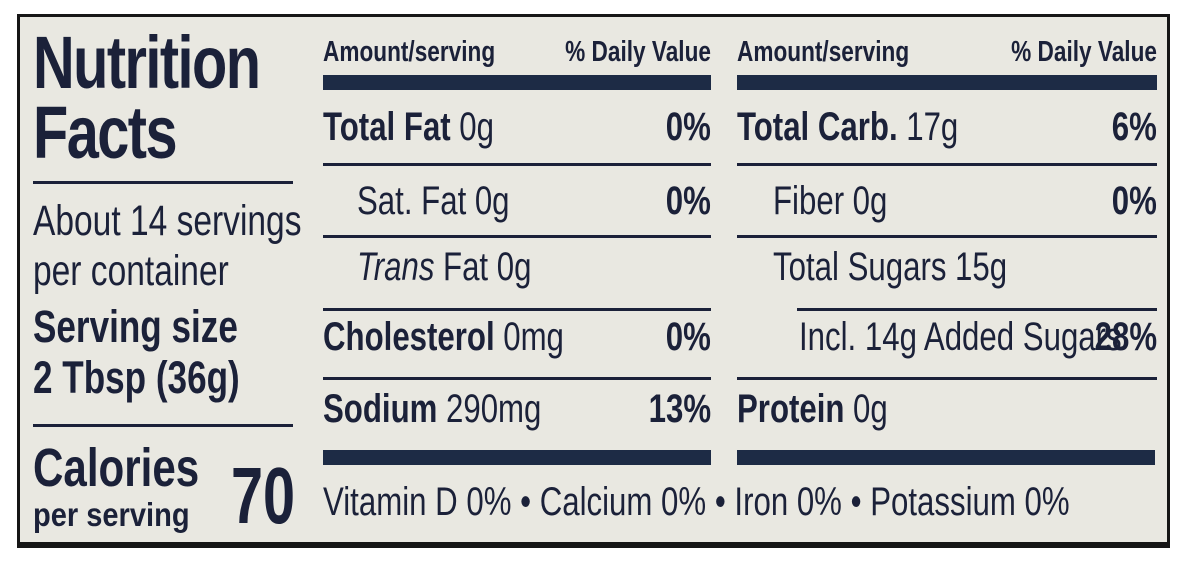 The width and height of the screenshot is (1204, 582). I want to click on serving-size-label: Serving size, so click(135, 326).